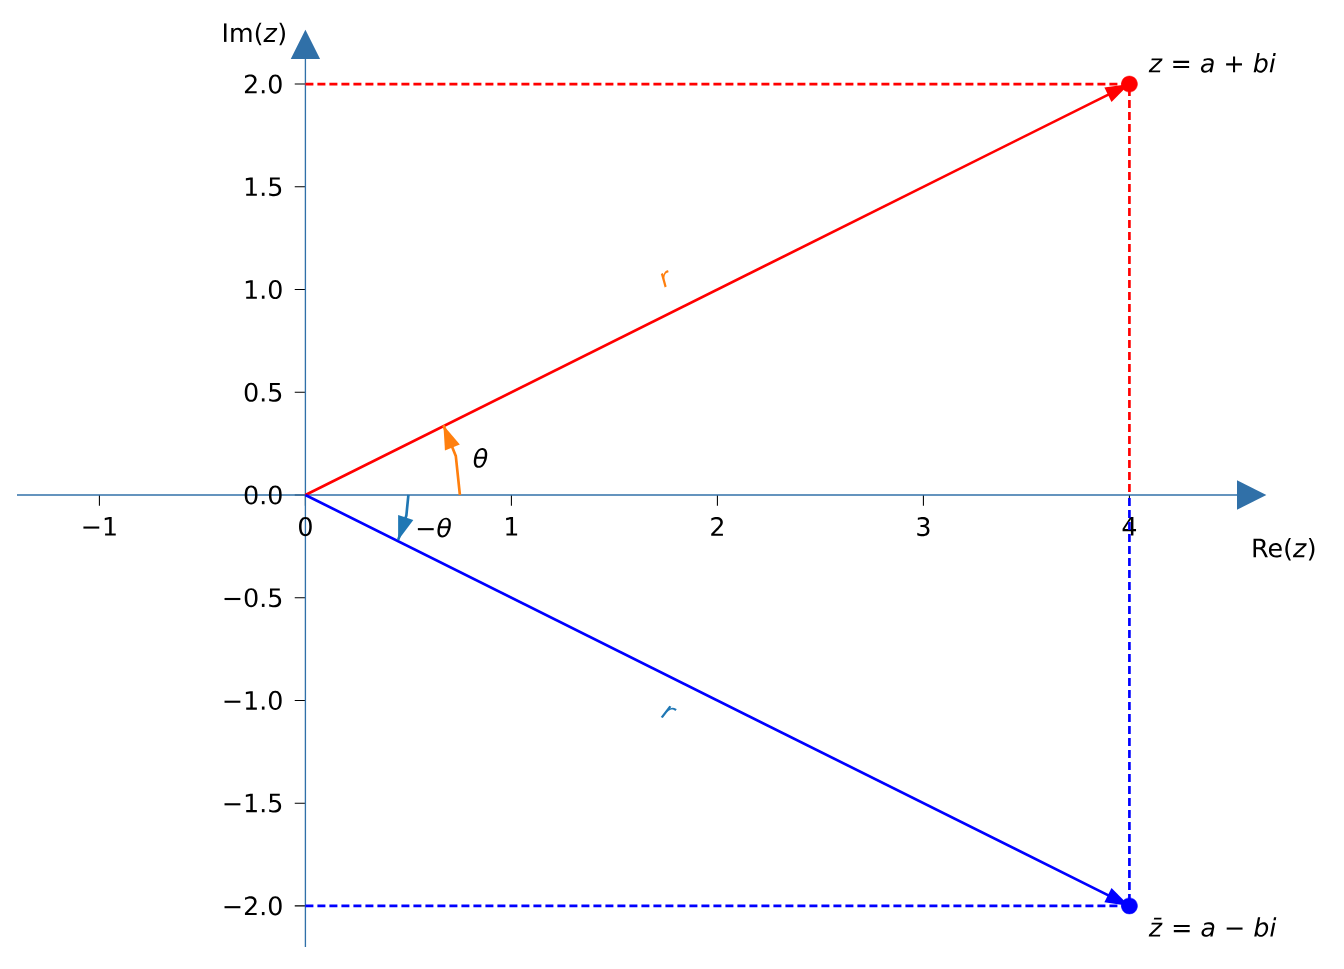 Image resolution: width=1344 pixels, height=969 pixels. Describe the element at coordinates (253, 906) in the screenshot. I see `y-tick-label: −2.0` at that location.